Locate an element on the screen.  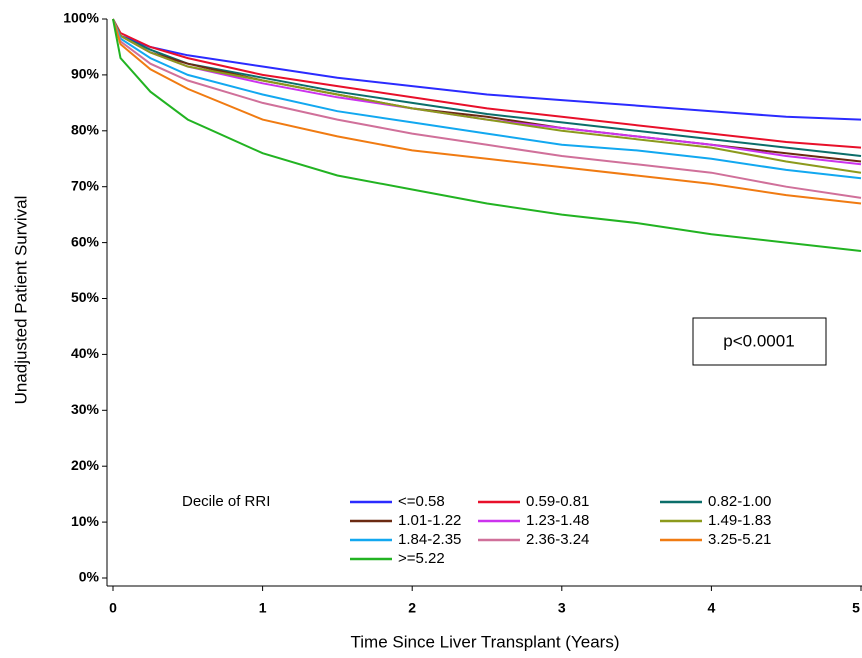
x-axis-title: Time Since Liver Transplant (Years) is located at coordinates (485, 641).